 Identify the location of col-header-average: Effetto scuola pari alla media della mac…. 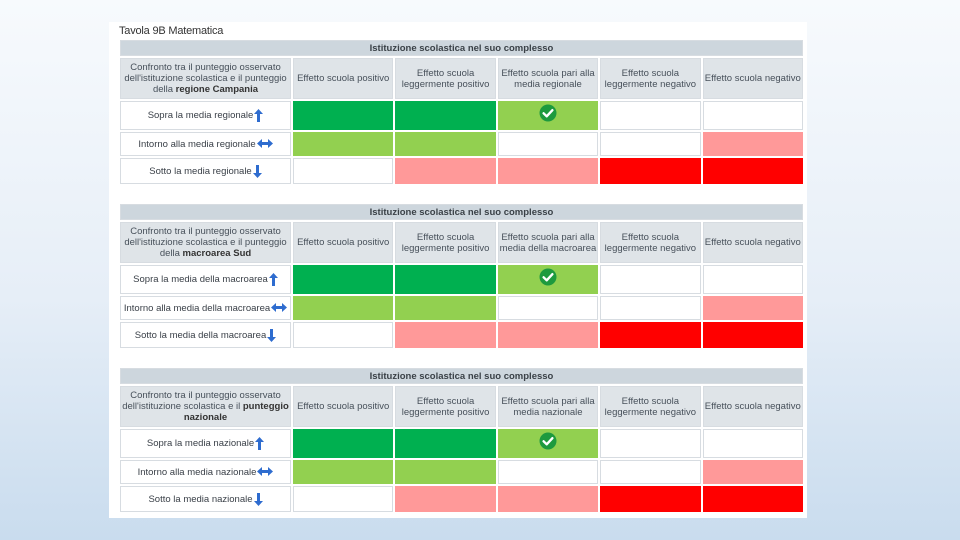
(548, 242).